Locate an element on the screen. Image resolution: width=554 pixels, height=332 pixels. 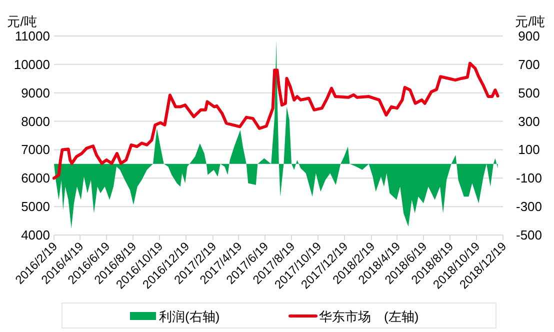
y2-tick-label: 100 is located at coordinates (529, 150).